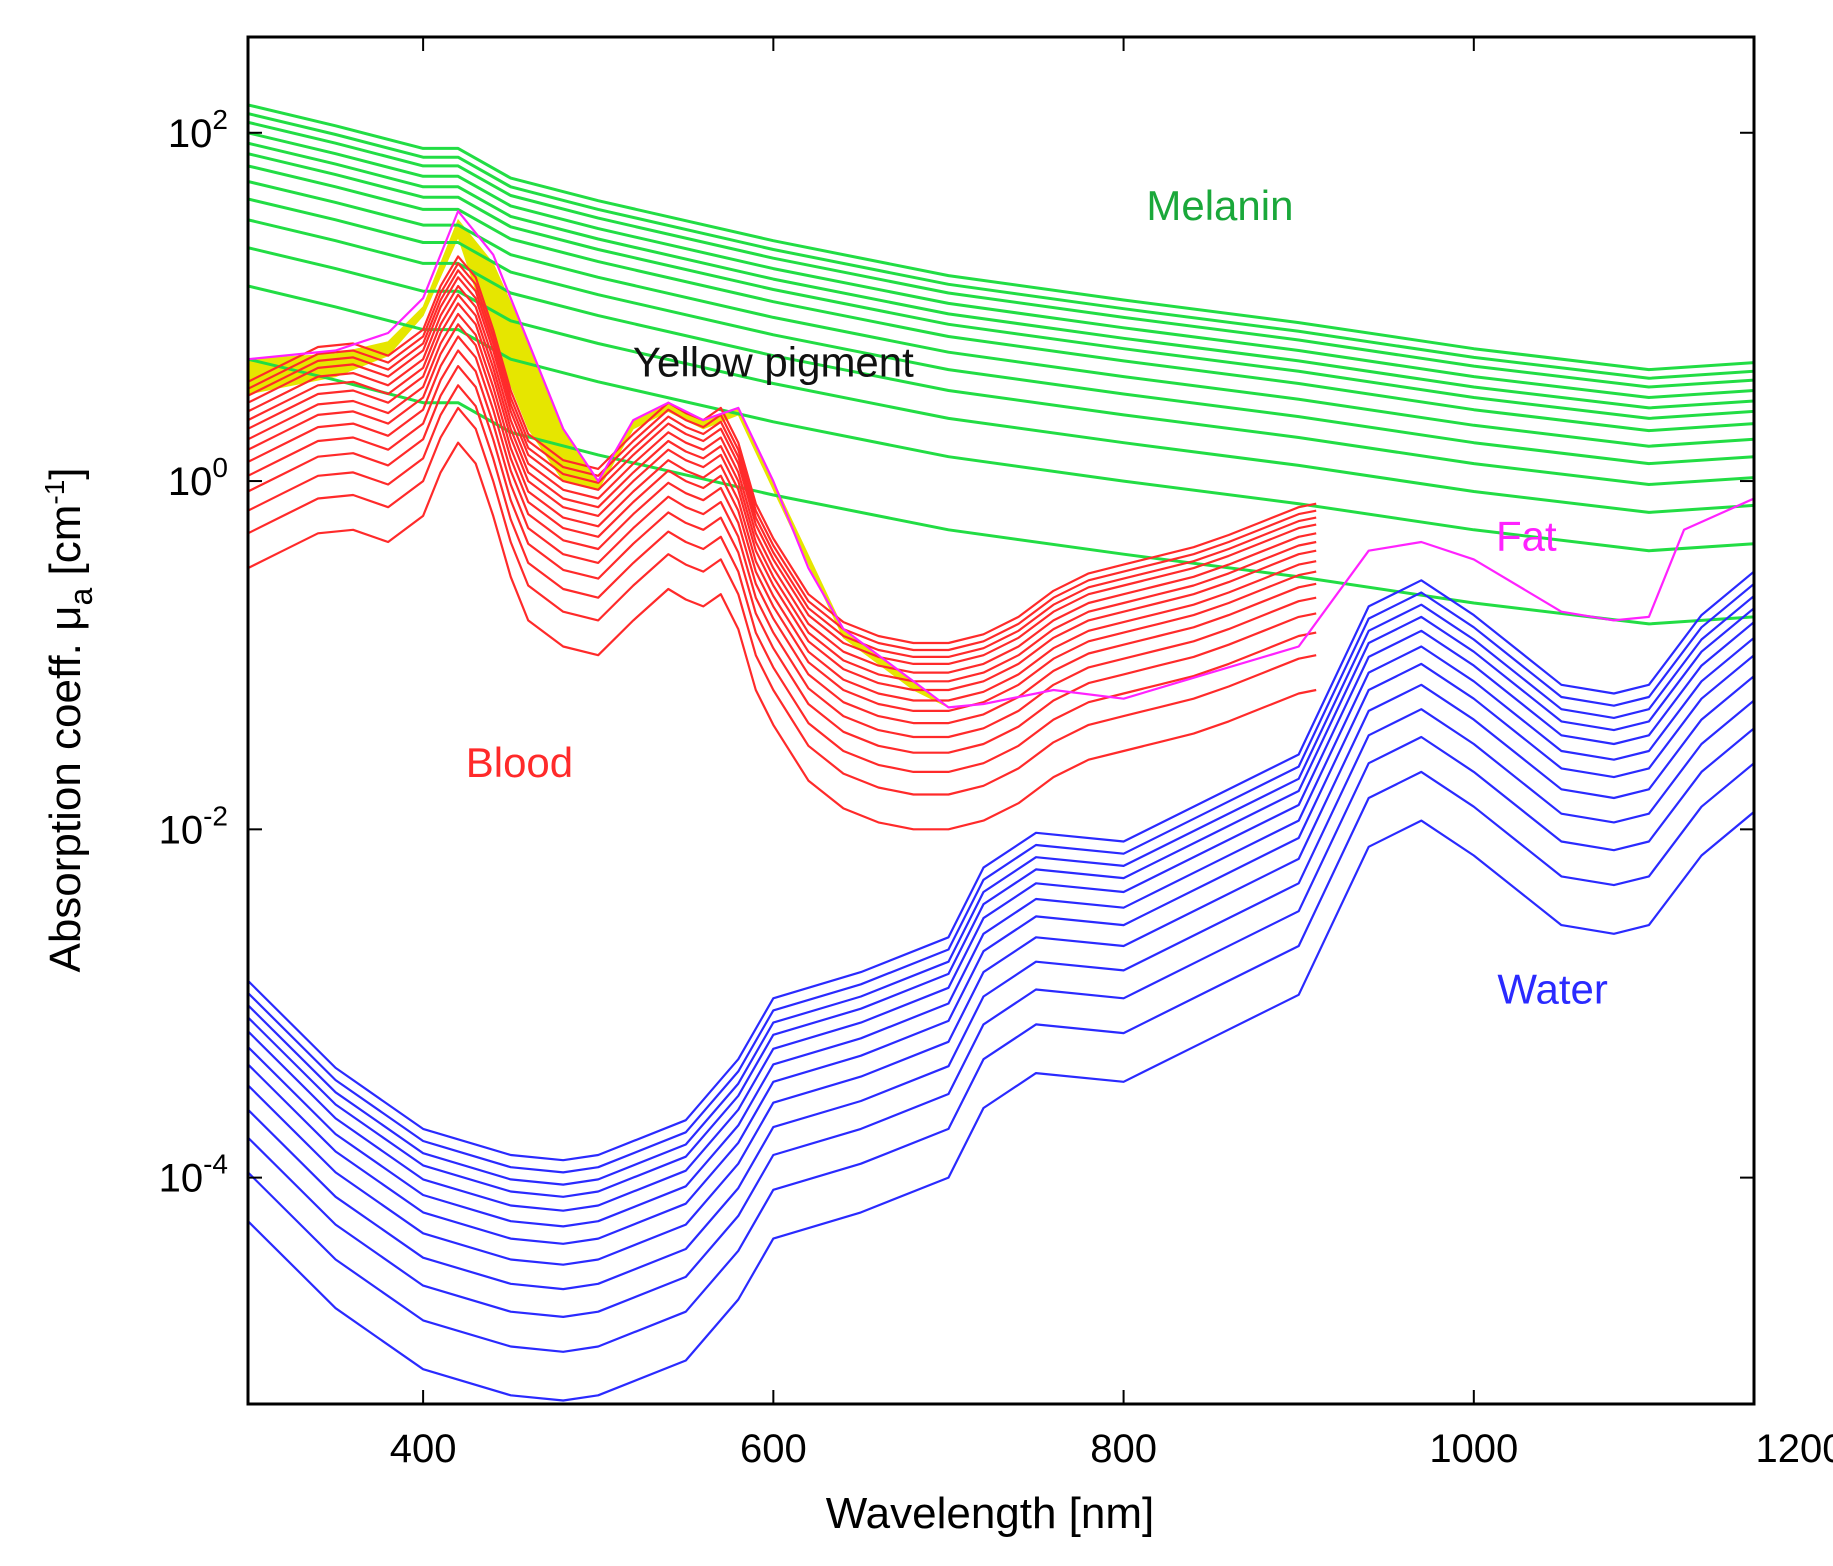 This screenshot has height=1566, width=1833. What do you see at coordinates (198, 130) in the screenshot?
I see `y-tick-label: 10²` at bounding box center [198, 130].